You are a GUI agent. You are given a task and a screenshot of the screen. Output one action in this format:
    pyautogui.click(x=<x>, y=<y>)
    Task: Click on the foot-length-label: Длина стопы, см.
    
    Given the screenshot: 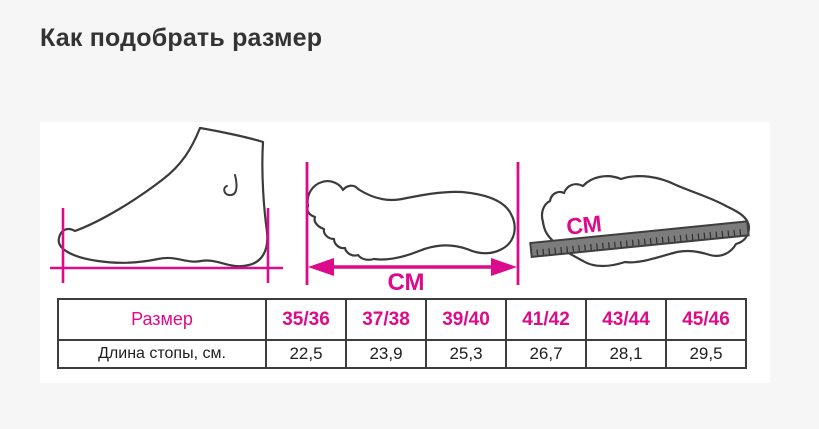 What is the action you would take?
    pyautogui.click(x=162, y=354)
    